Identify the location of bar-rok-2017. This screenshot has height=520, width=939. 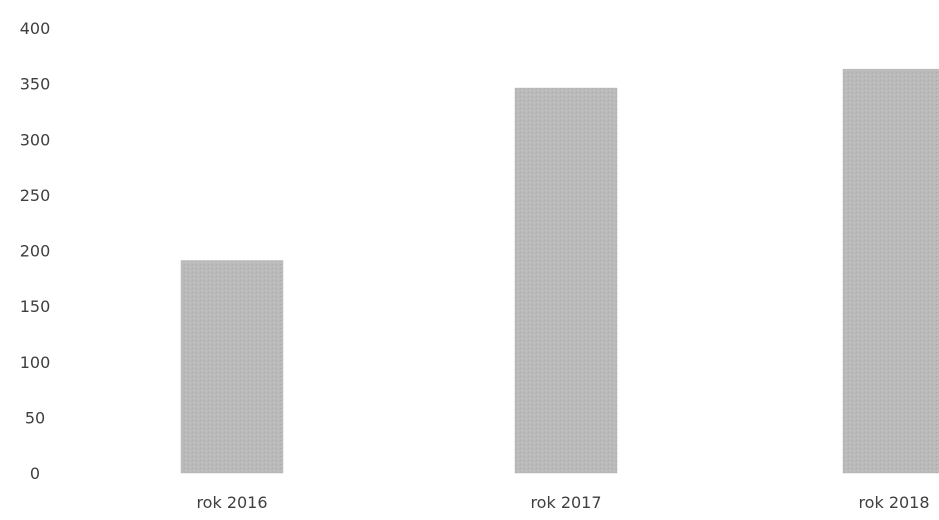
(566, 280).